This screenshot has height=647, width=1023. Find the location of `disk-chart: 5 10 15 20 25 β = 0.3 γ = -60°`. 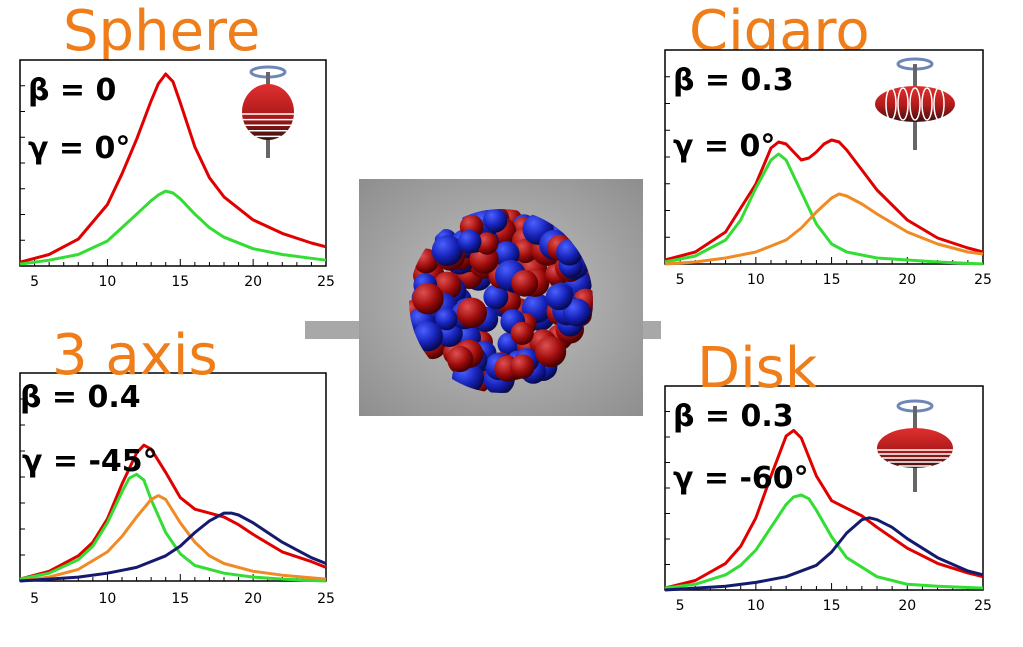

disk-chart: 5 10 15 20 25 β = 0.3 γ = -60° is located at coordinates (828, 499).